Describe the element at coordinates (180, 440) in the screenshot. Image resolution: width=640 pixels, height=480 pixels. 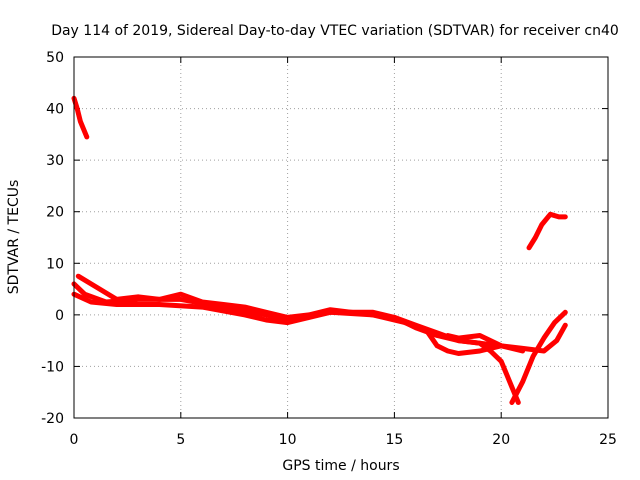
I see `x-tick-label: 5` at that location.